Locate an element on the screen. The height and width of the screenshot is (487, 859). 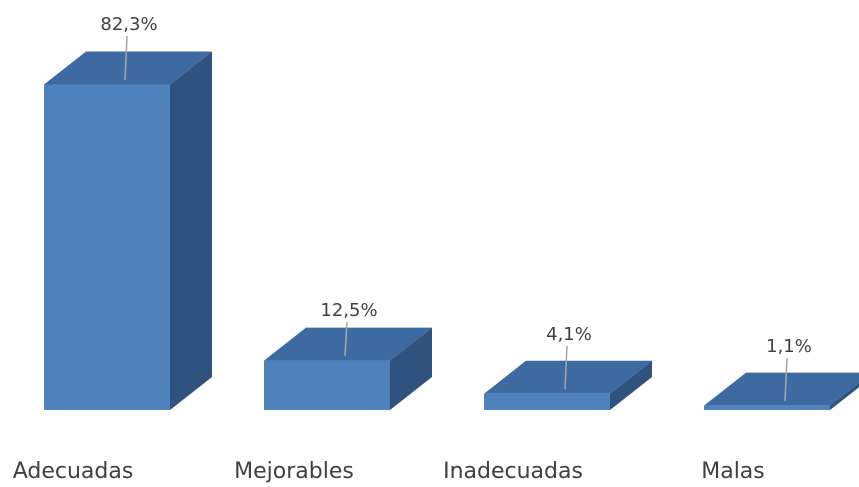
data-label: 12,5% is located at coordinates (348, 310).